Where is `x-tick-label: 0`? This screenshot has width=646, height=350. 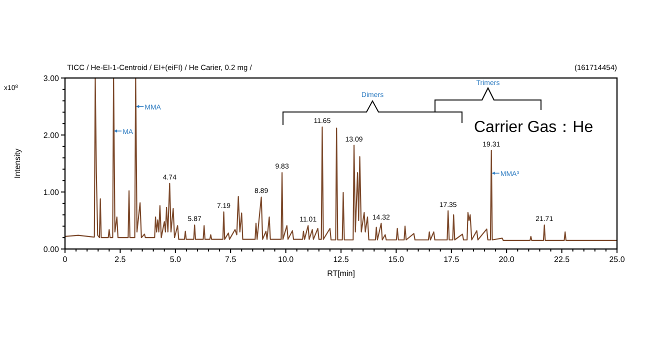 x-tick-label: 0 is located at coordinates (65, 259).